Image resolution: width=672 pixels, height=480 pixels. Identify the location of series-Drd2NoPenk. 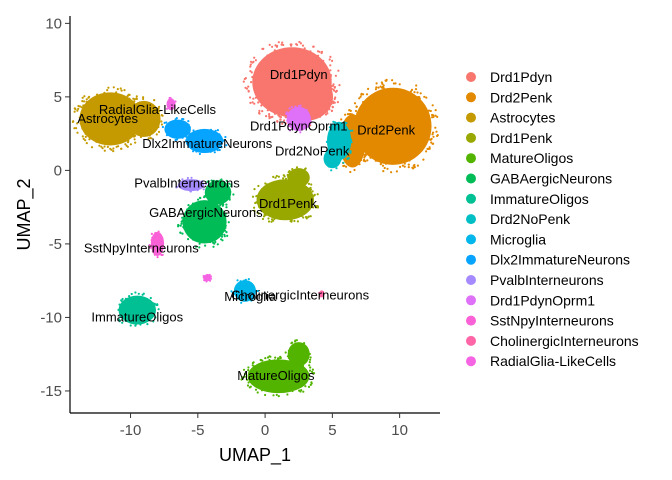
(338, 146).